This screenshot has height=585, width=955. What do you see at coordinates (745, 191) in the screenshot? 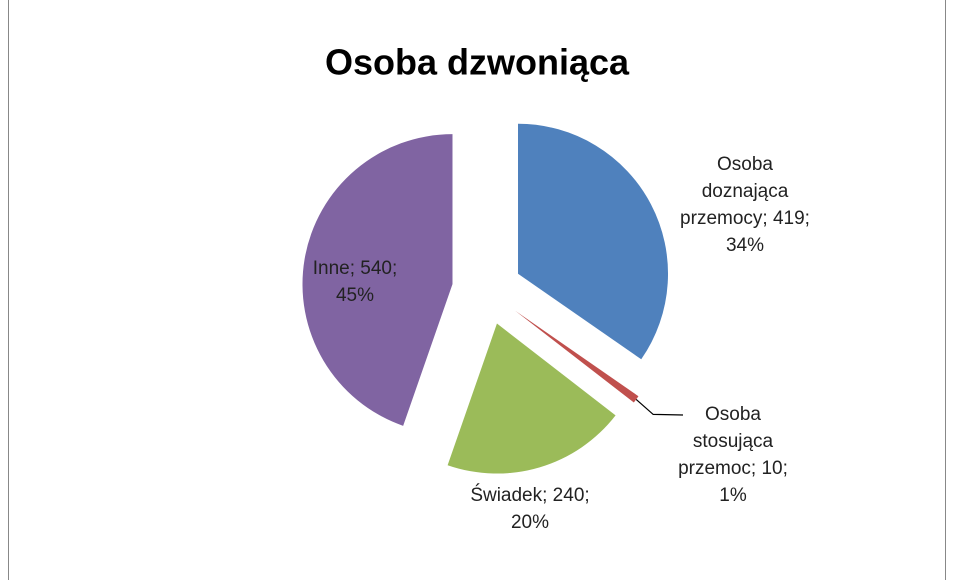
I see `label-line: doznająca` at bounding box center [745, 191].